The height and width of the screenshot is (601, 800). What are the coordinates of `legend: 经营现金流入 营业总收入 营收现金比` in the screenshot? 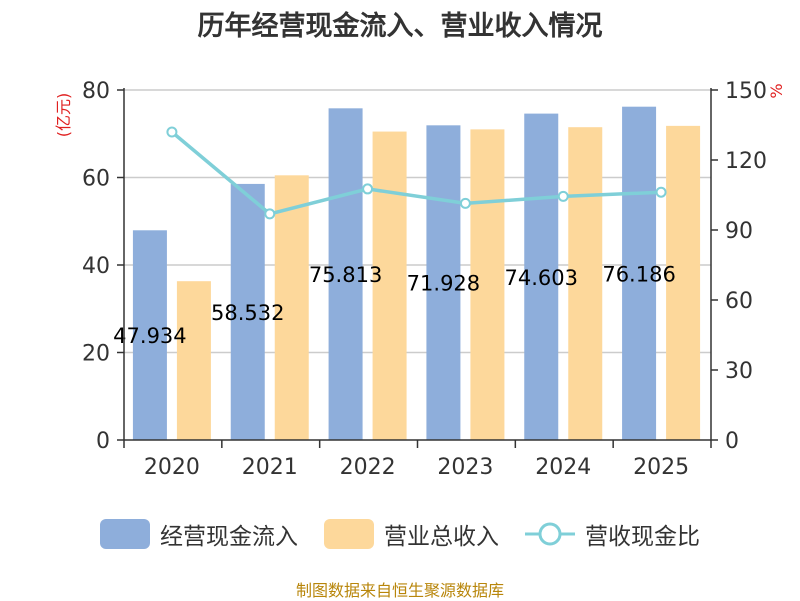 It's located at (400, 534).